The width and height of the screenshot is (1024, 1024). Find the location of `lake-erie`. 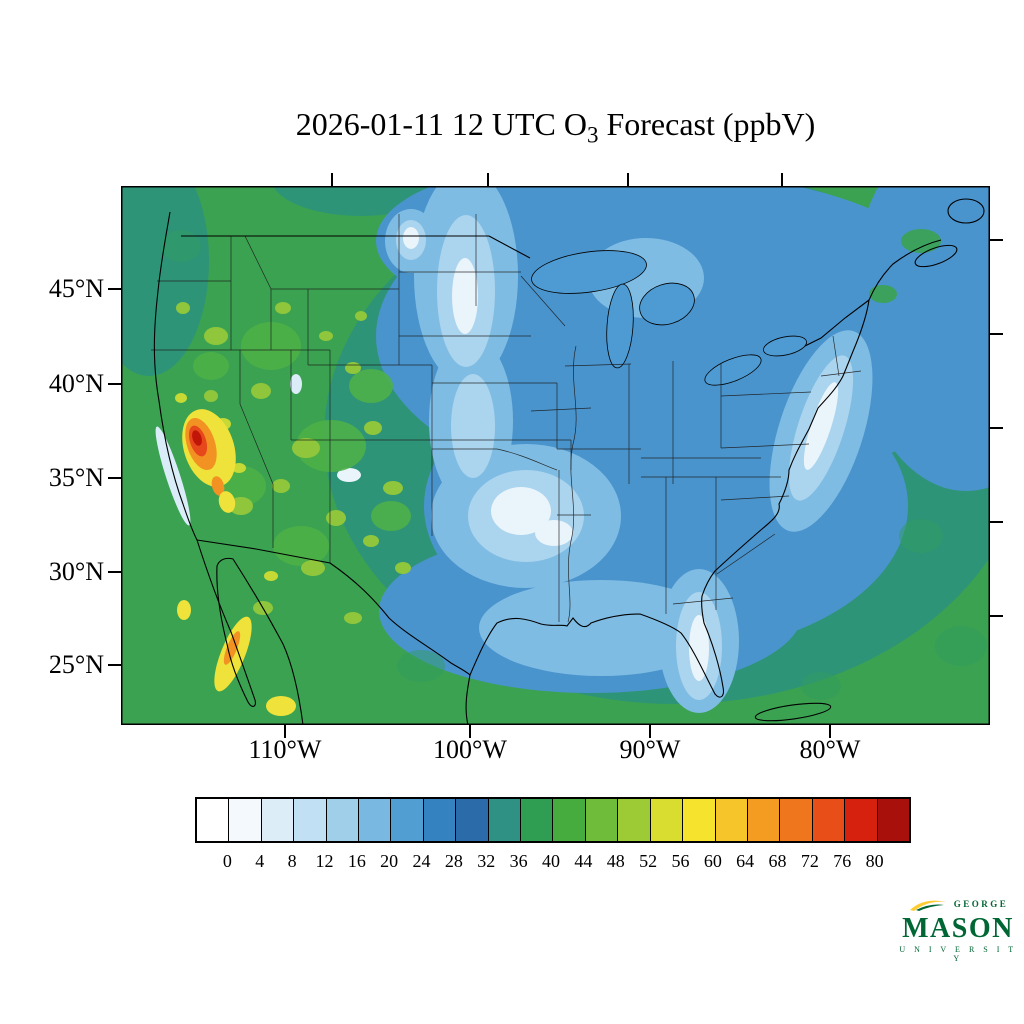

lake-erie is located at coordinates (733, 370).